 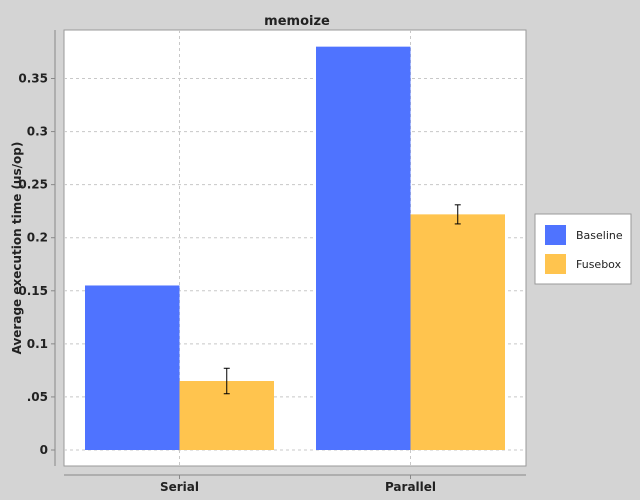 What do you see at coordinates (37, 344) in the screenshot?
I see `y-tick-label: 0.1` at bounding box center [37, 344].